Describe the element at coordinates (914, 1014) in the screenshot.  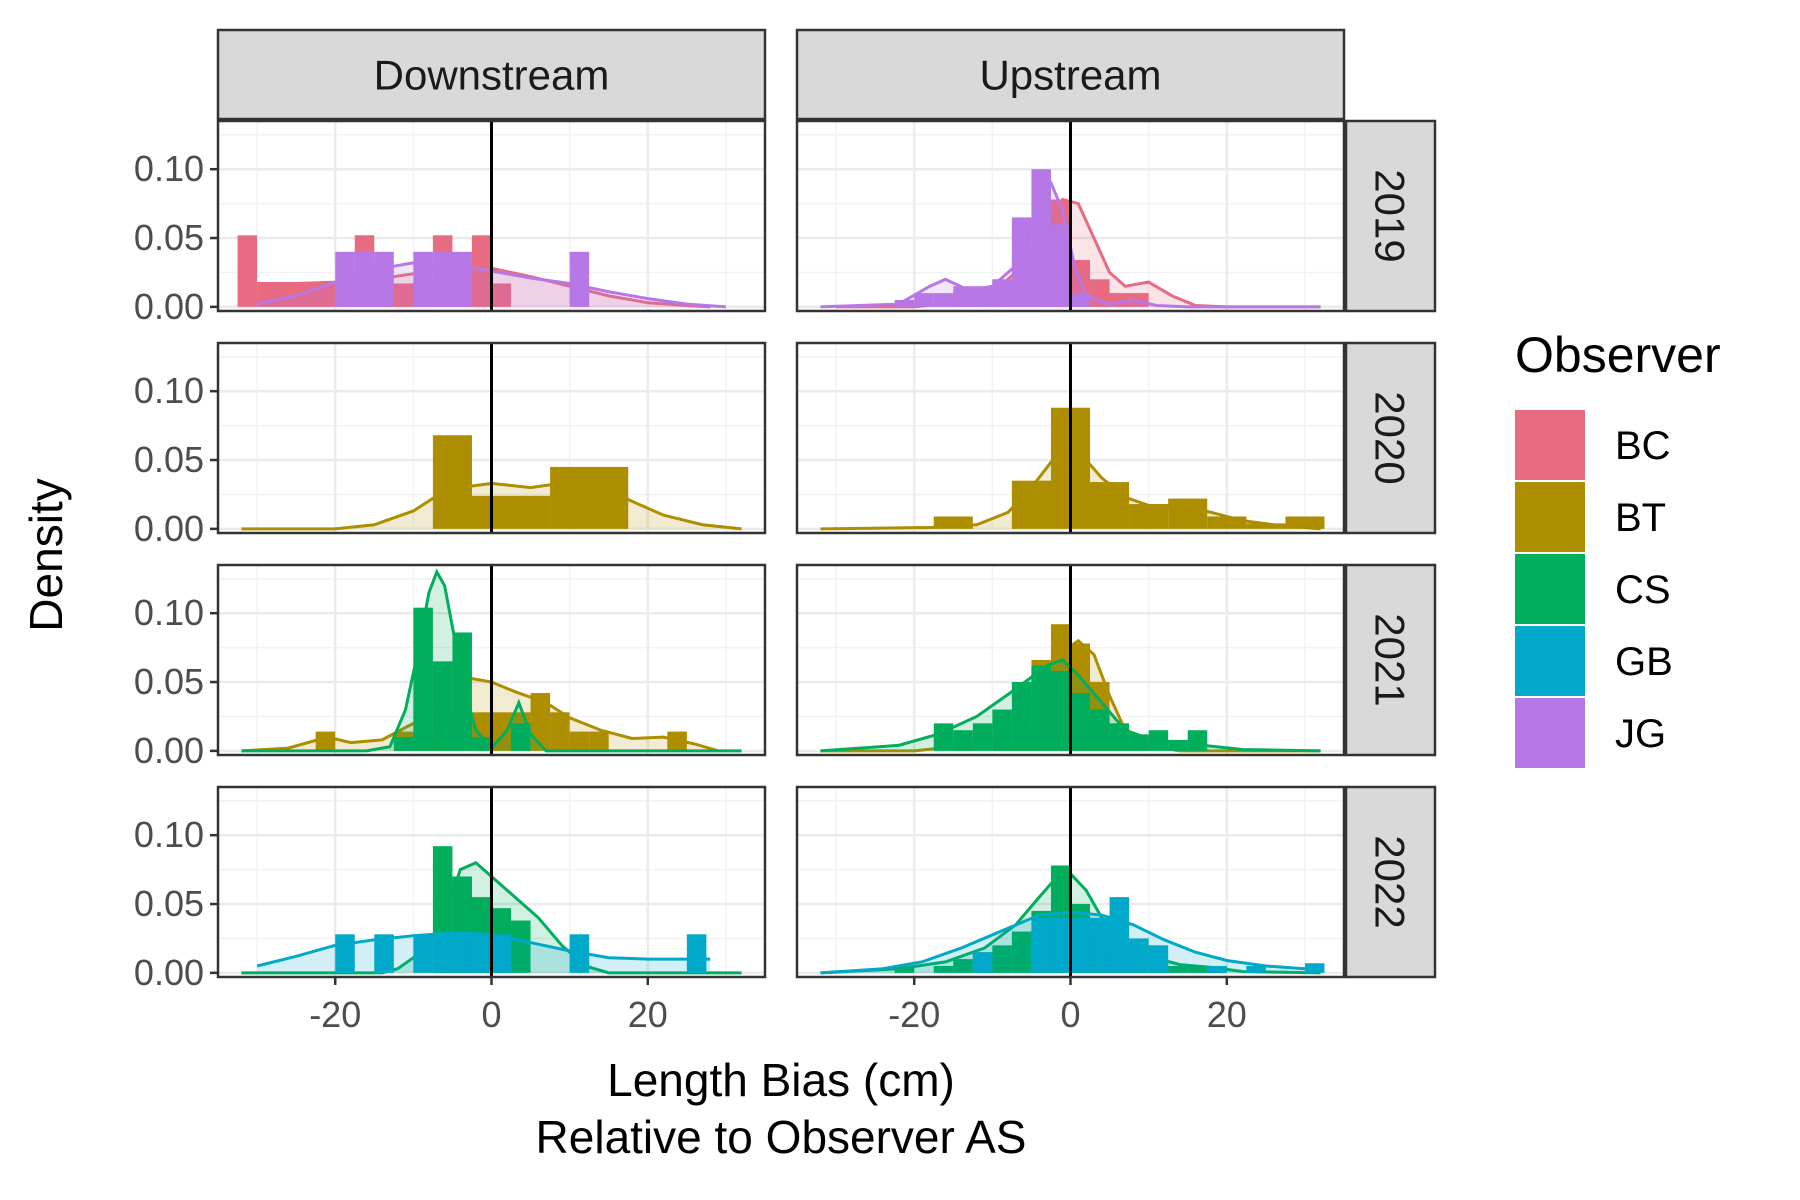
I see `x-tick-label: -20` at that location.